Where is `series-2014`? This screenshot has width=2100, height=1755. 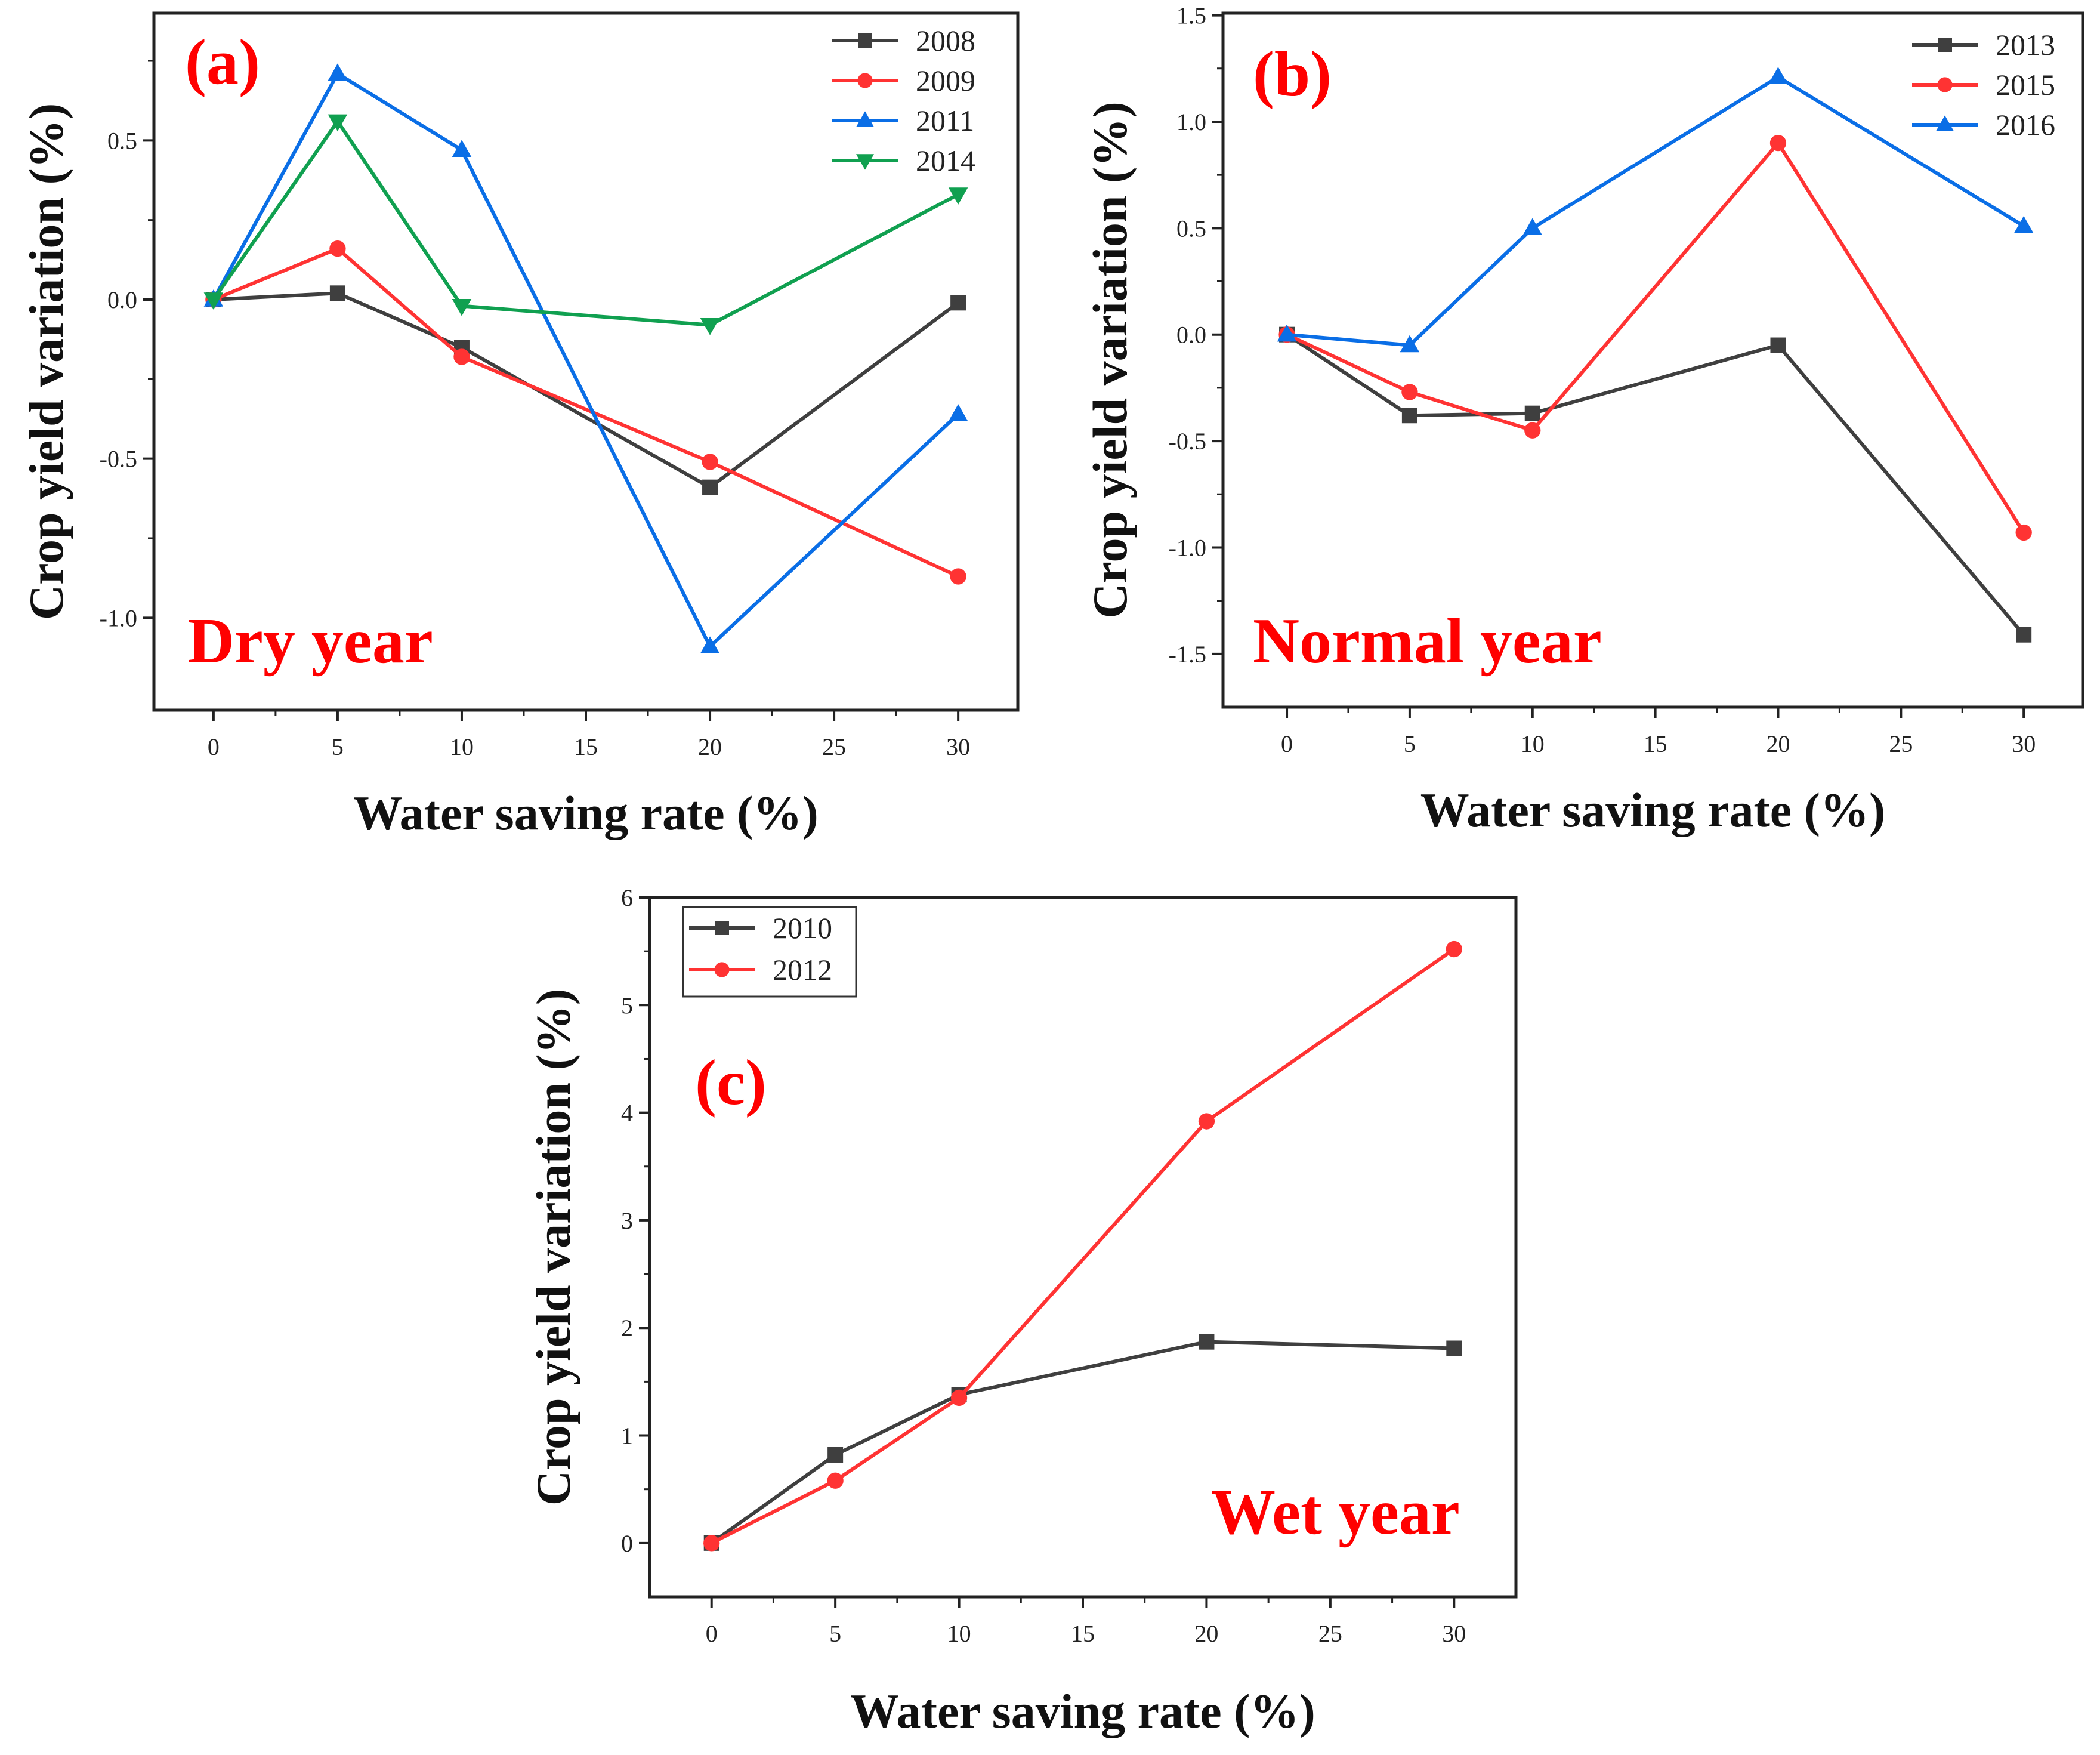 series-2014 is located at coordinates (585, 224).